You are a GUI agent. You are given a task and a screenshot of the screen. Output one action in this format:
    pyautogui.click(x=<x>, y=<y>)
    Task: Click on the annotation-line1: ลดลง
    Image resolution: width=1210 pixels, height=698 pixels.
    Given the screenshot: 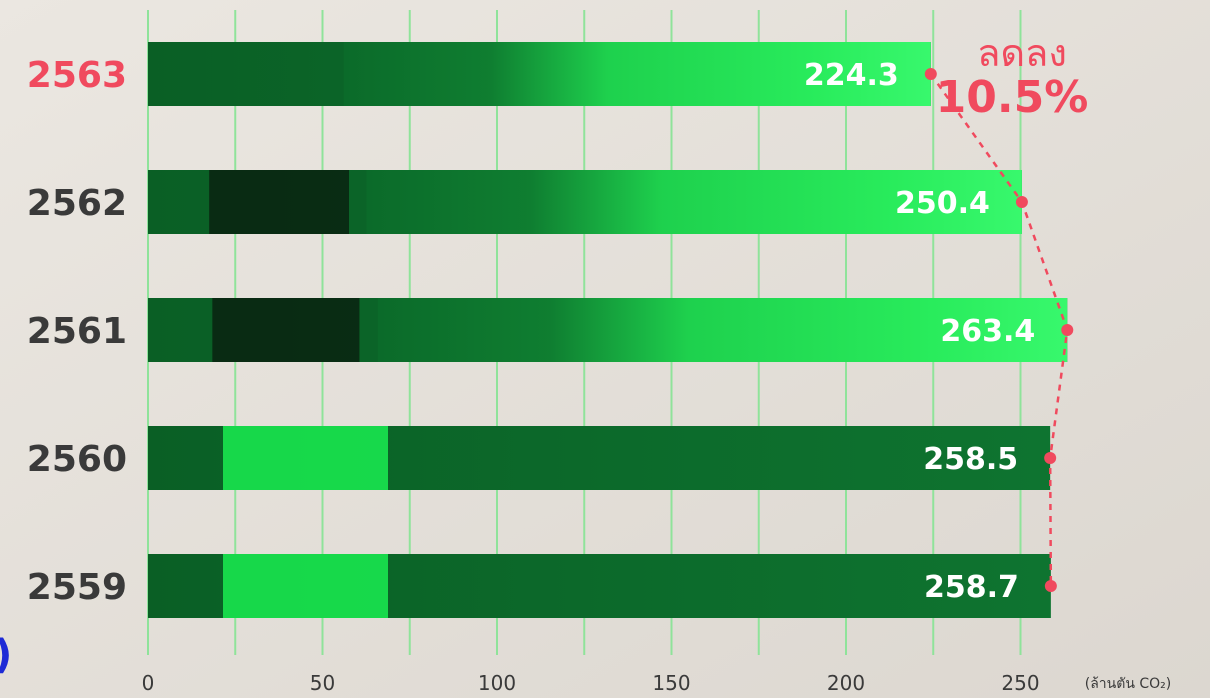 What is the action you would take?
    pyautogui.click(x=1022, y=53)
    